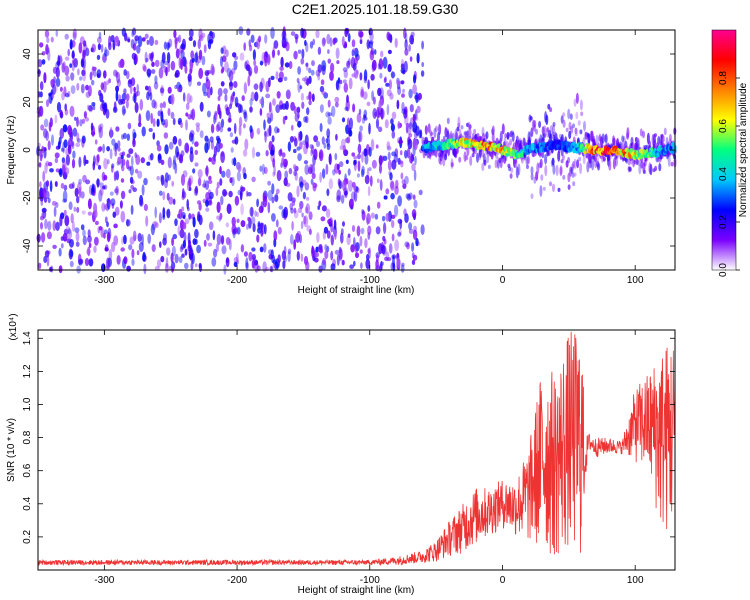  Describe the element at coordinates (729, 174) in the screenshot. I see `colorbar-ticks: 0.0 0.2 0.4 0.6 0.8` at that location.